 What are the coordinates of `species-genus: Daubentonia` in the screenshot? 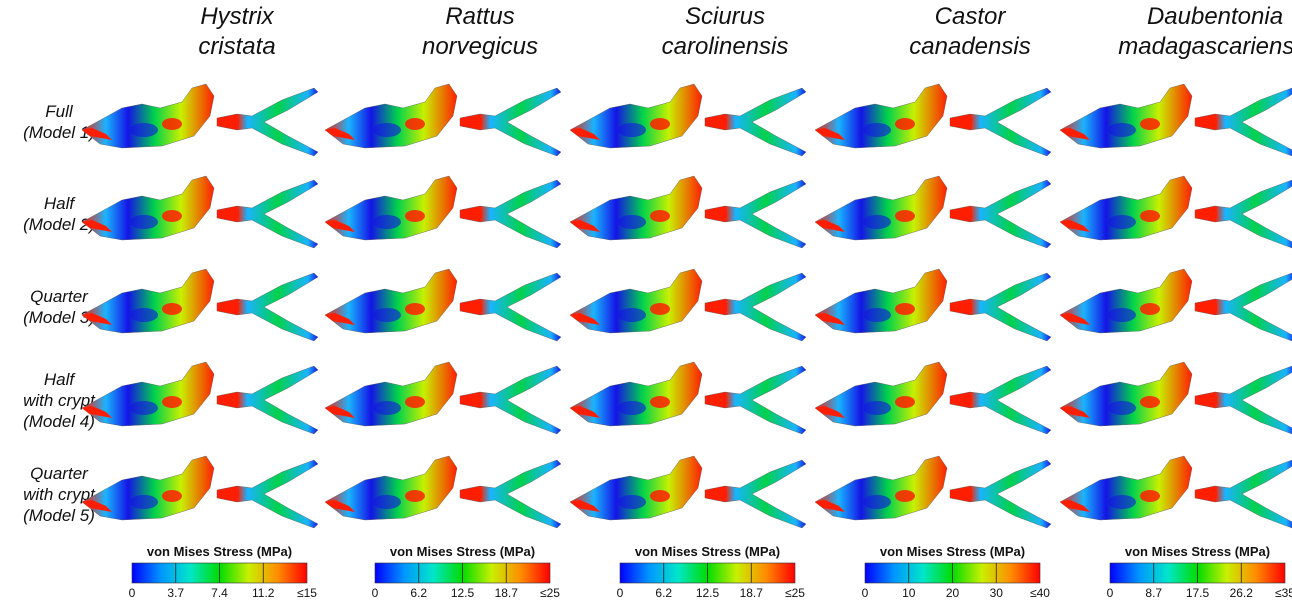 It's located at (1215, 16).